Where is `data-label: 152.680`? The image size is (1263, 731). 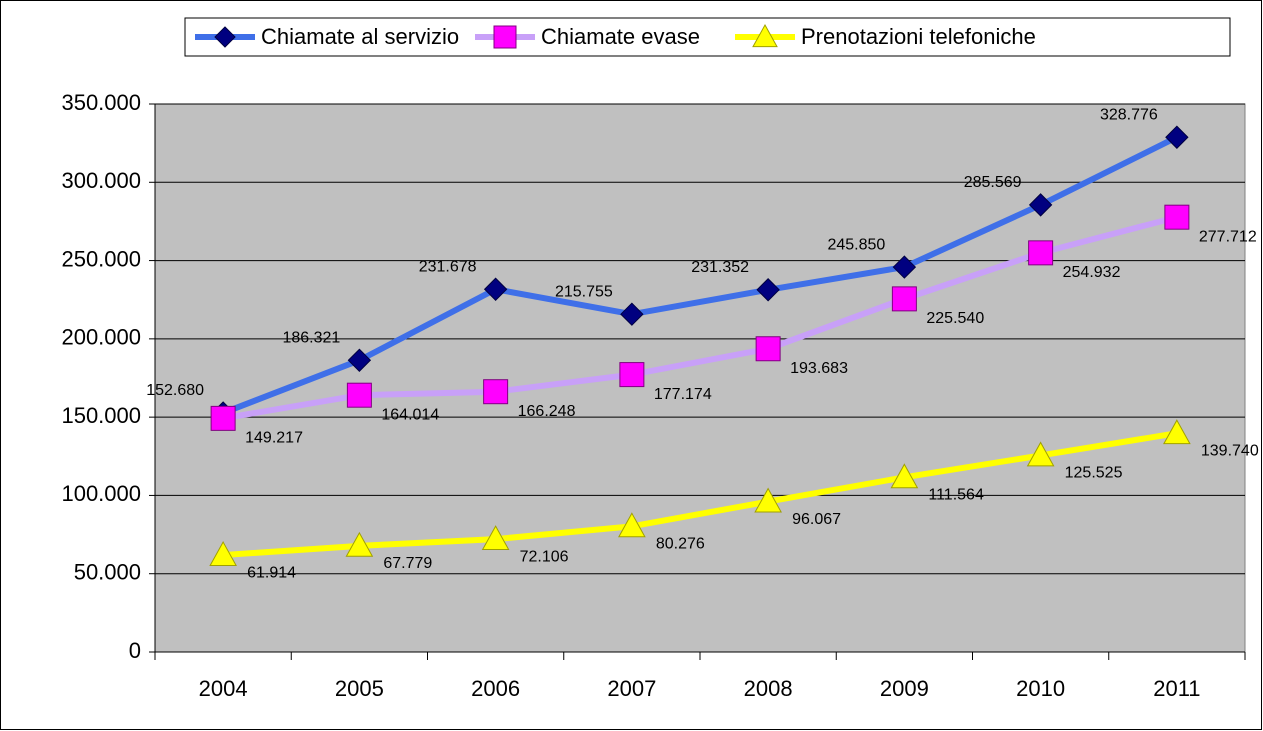 data-label: 152.680 is located at coordinates (175, 390).